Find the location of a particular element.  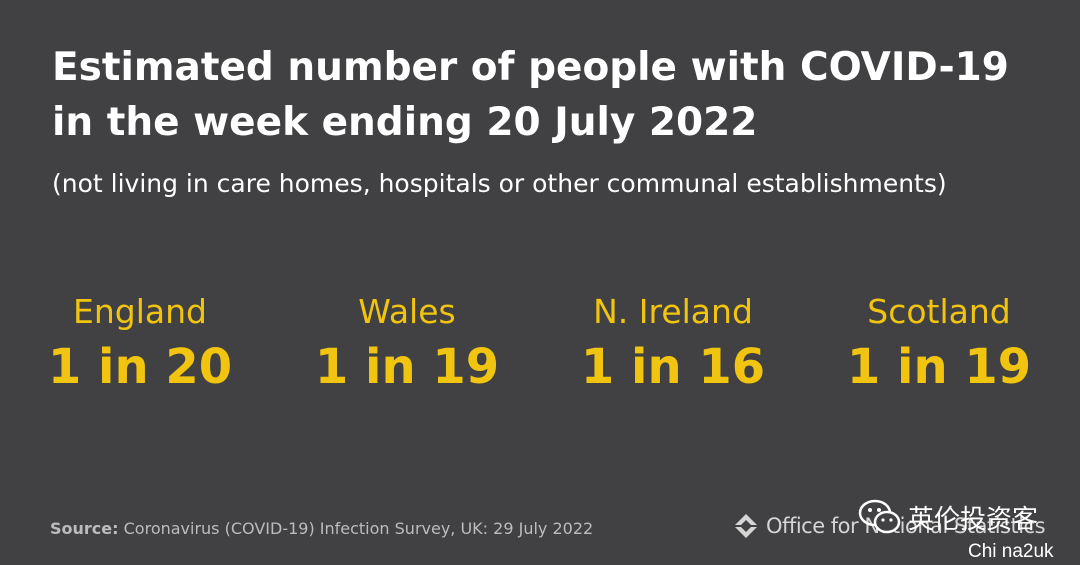

source-label: Source: is located at coordinates (84, 528).